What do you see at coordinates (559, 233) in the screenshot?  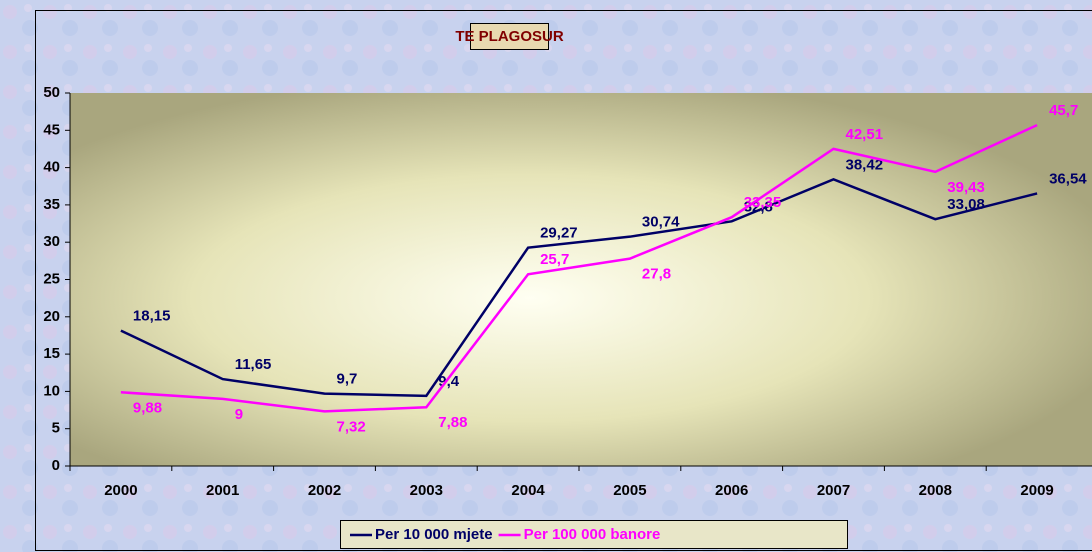 I see `data-label: 29,27` at bounding box center [559, 233].